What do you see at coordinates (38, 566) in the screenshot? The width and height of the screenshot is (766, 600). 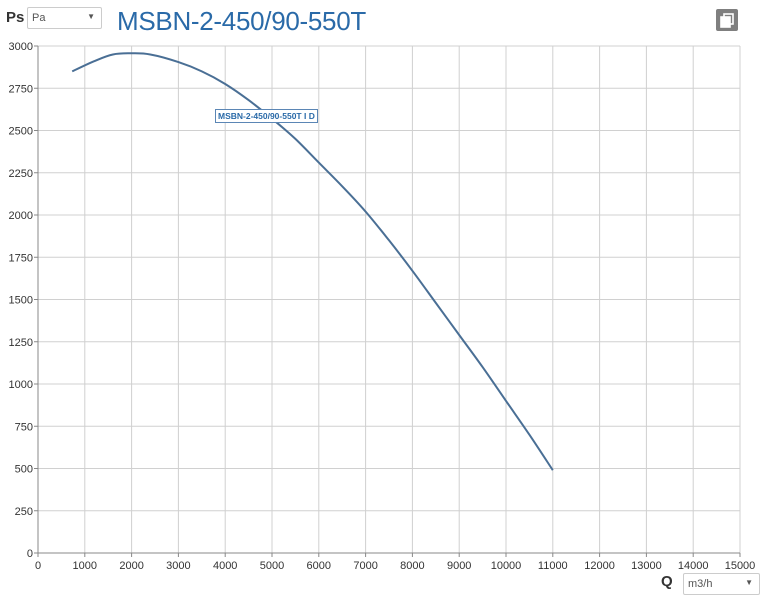 I see `x-tick-label: 0` at bounding box center [38, 566].